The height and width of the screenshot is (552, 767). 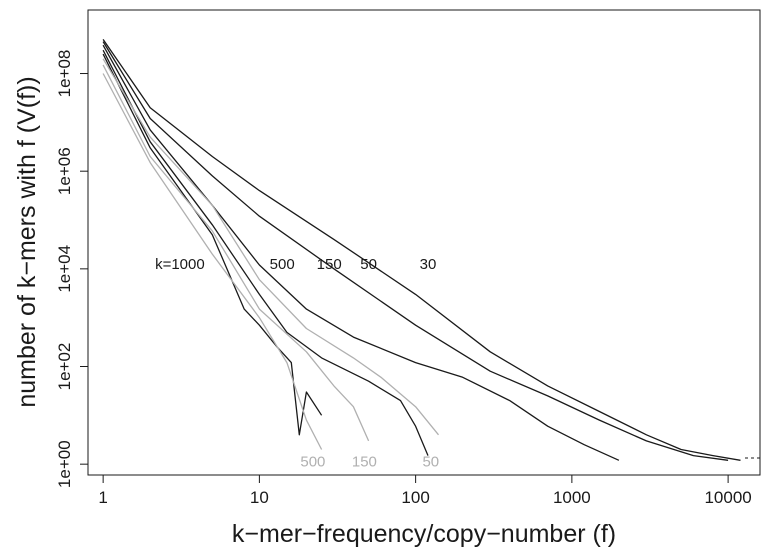 I want to click on x-tick-label-2: 100, so click(x=415, y=497).